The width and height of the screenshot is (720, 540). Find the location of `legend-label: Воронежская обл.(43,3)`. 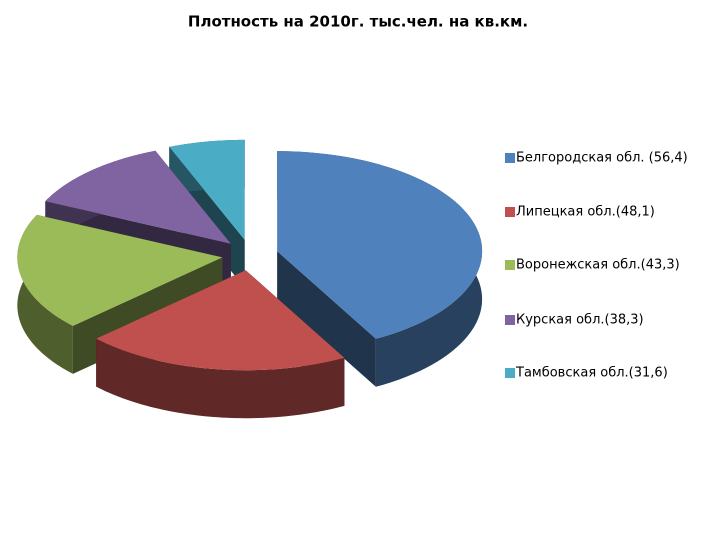

legend-label: Воронежская обл.(43,3) is located at coordinates (598, 265).